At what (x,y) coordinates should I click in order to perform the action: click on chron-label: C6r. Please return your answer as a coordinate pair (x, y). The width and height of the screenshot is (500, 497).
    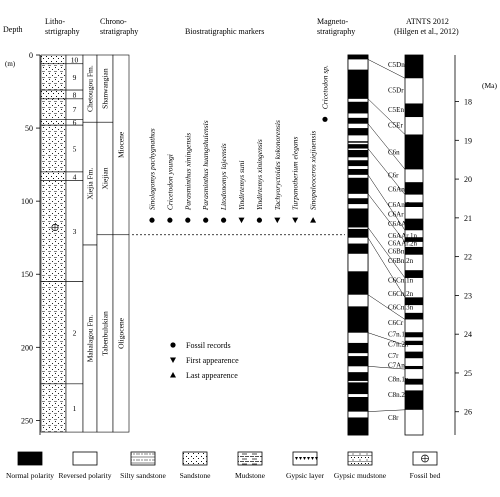
    Looking at the image, I should click on (393, 176).